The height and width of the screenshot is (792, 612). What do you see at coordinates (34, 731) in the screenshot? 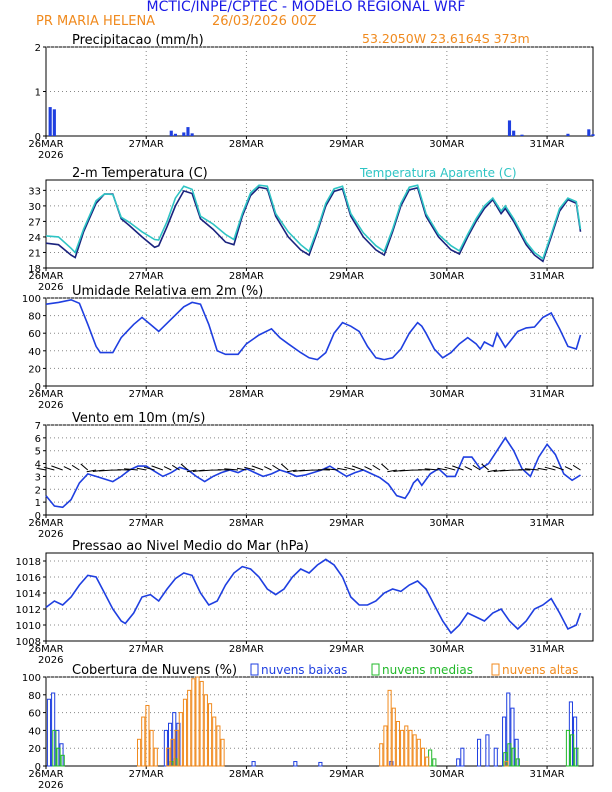
I see `y-tick-label: 40` at bounding box center [34, 731].